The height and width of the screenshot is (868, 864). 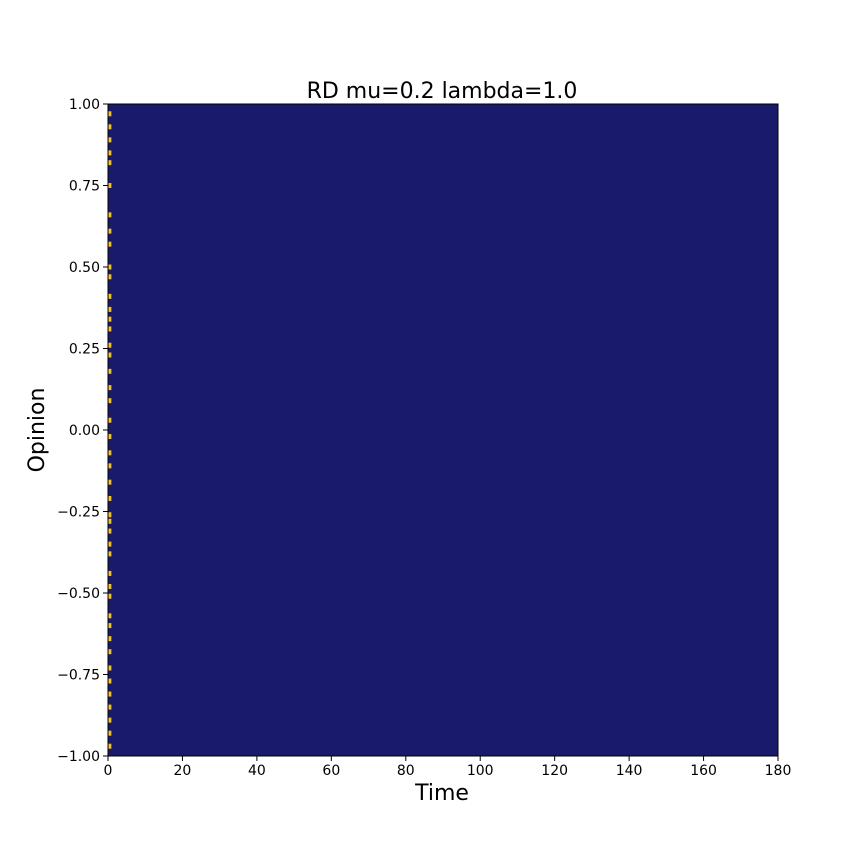 I want to click on x-tick-label: 180, so click(x=778, y=771).